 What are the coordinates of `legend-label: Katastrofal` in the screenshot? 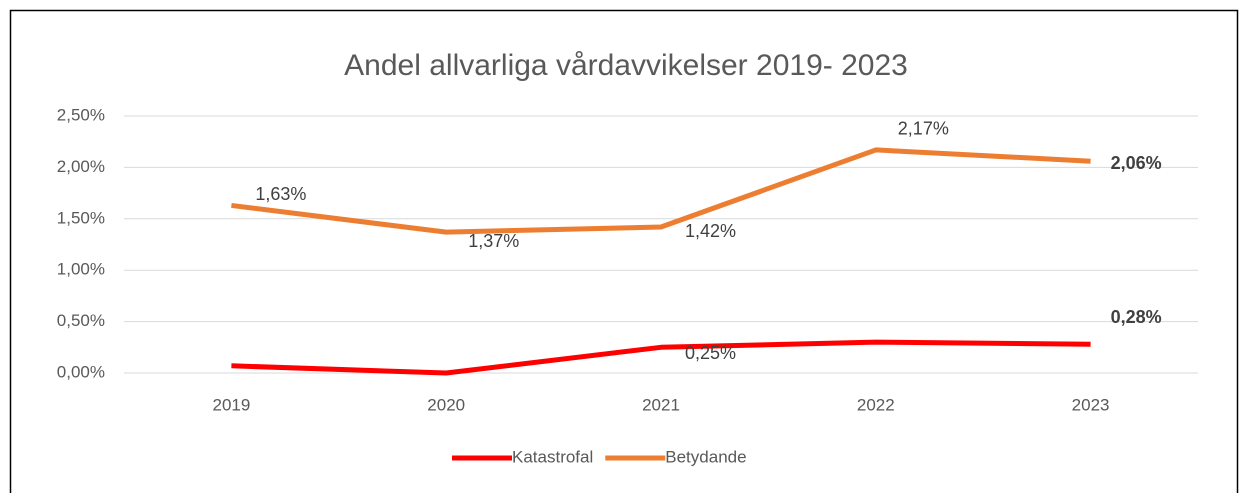 It's located at (552, 456).